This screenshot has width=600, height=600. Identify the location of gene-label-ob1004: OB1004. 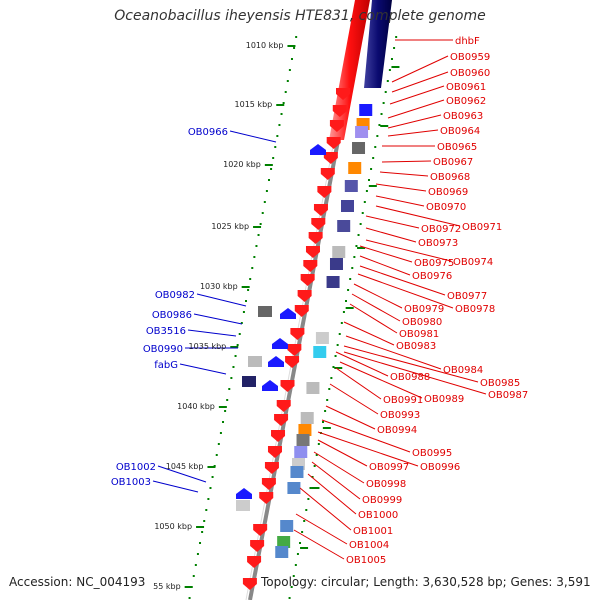
(369, 545).